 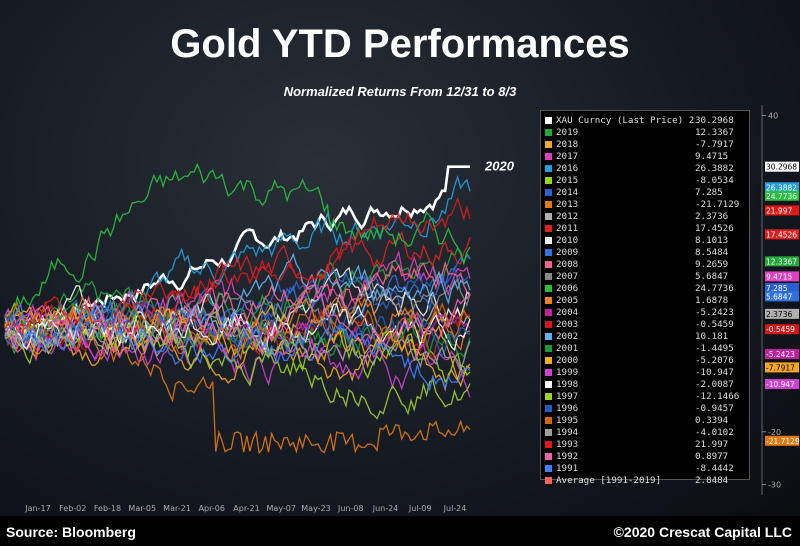 What do you see at coordinates (281, 508) in the screenshot?
I see `x-tick-label: May-07` at bounding box center [281, 508].